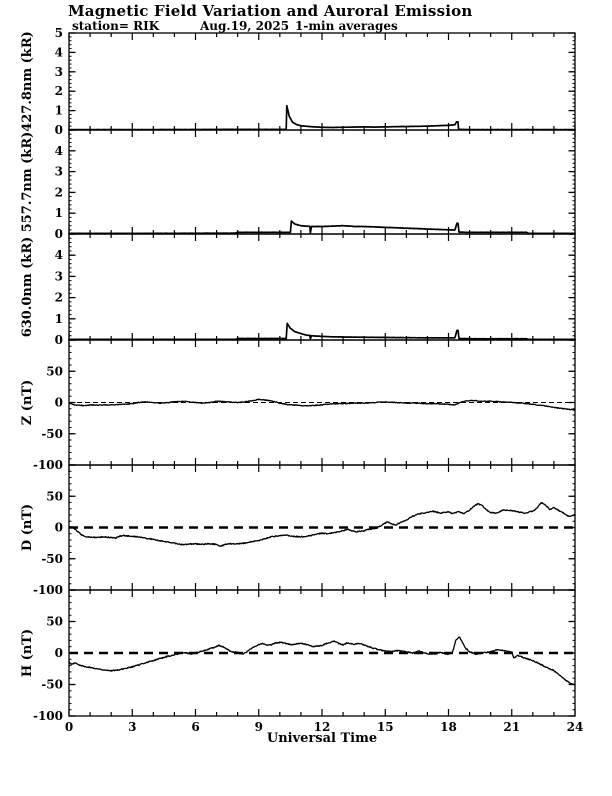 This screenshot has width=612, height=796. I want to click on y-axis-title: Z (nT), so click(27, 402).